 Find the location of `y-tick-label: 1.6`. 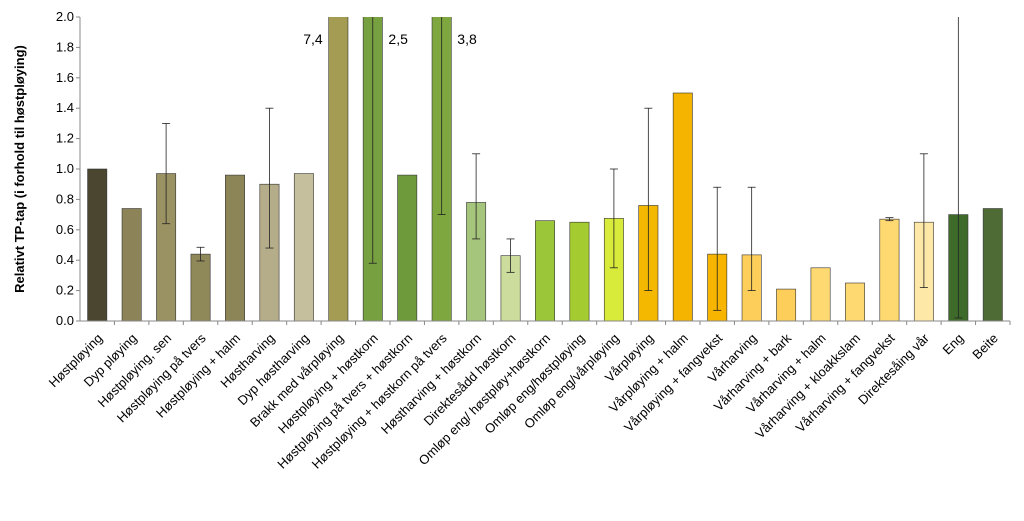

y-tick-label: 1.6 is located at coordinates (65, 77).